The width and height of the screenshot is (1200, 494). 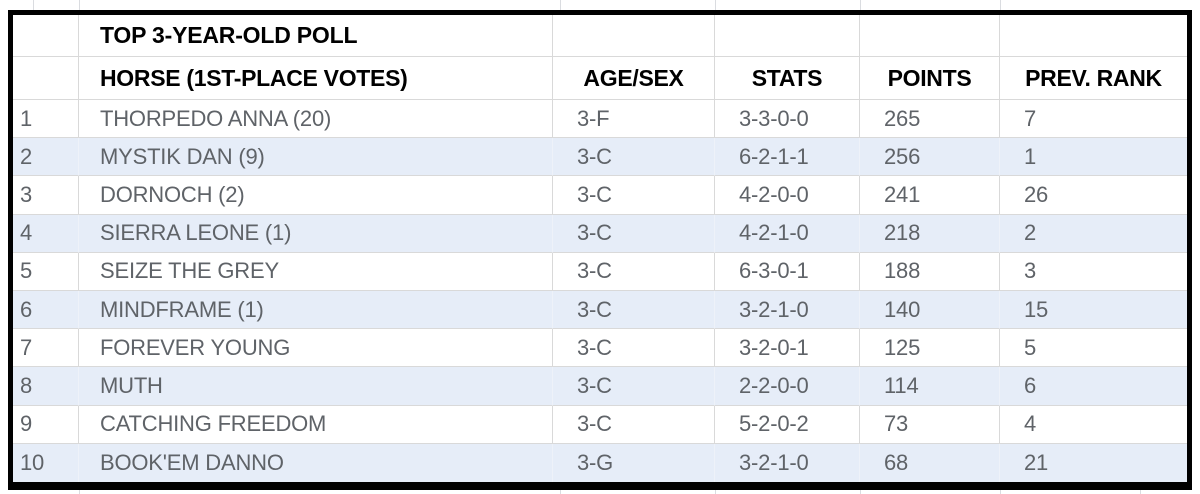 I want to click on table-row: 10 BOOK'EM DANNO 3-G 3-2-1-0 68 21, so click(x=600, y=463).